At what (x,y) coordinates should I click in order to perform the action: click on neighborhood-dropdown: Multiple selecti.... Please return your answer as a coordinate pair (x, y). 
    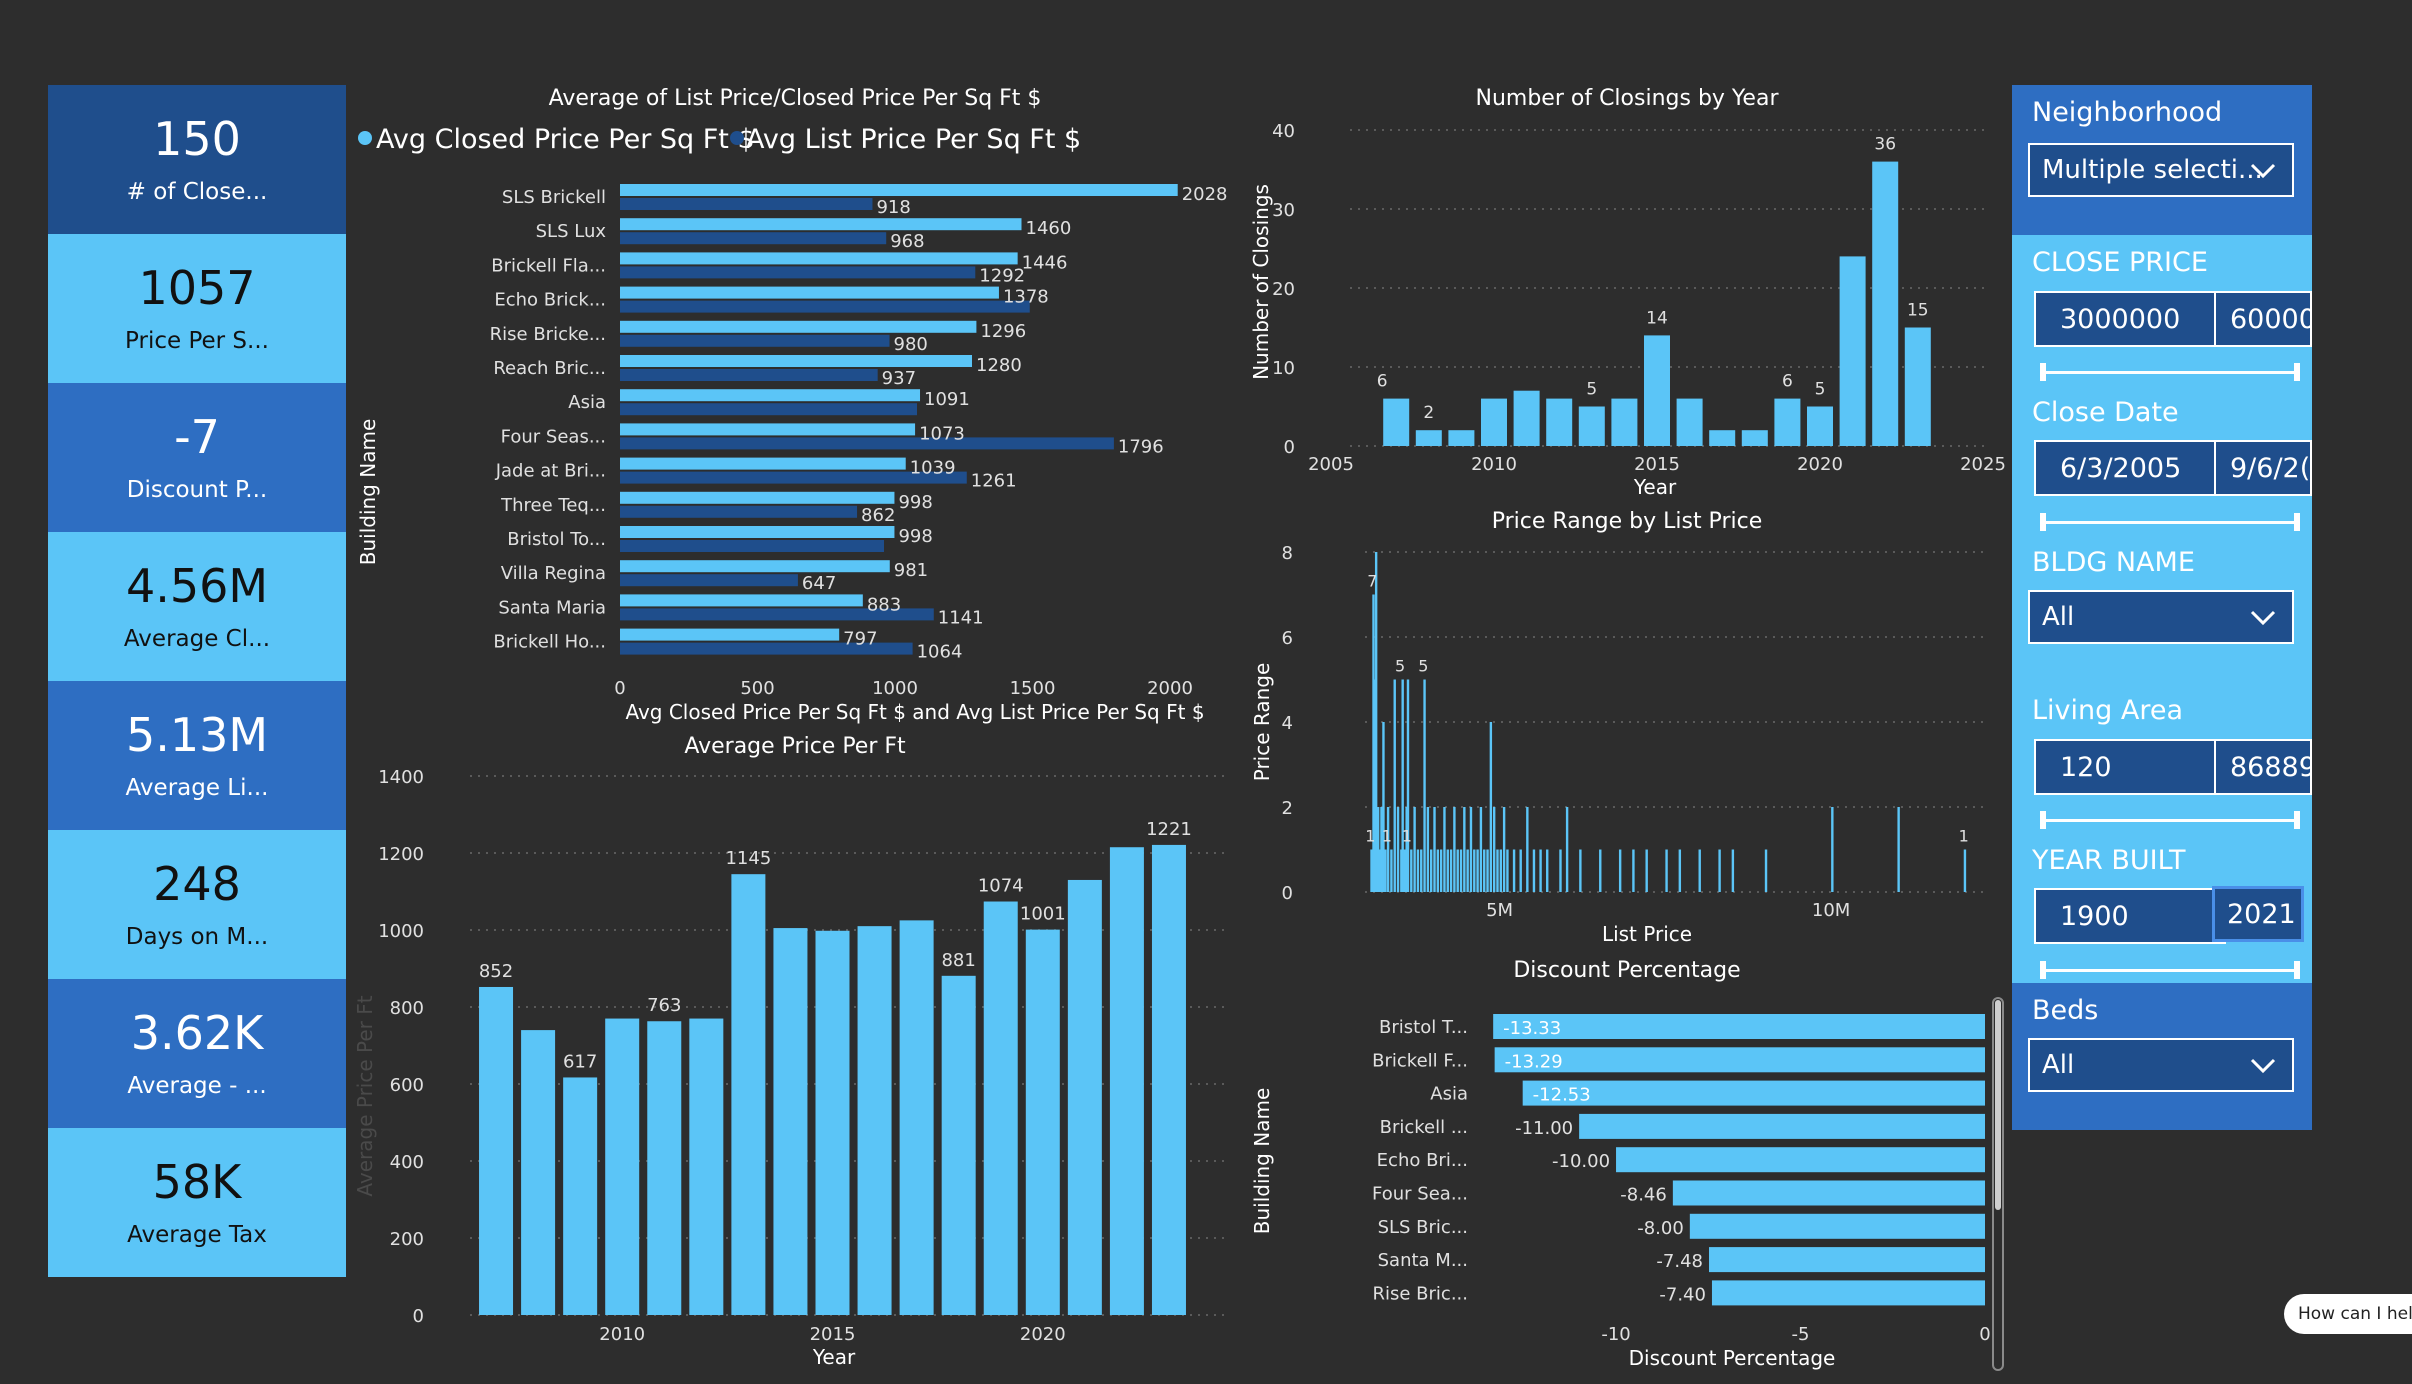
    Looking at the image, I should click on (2161, 170).